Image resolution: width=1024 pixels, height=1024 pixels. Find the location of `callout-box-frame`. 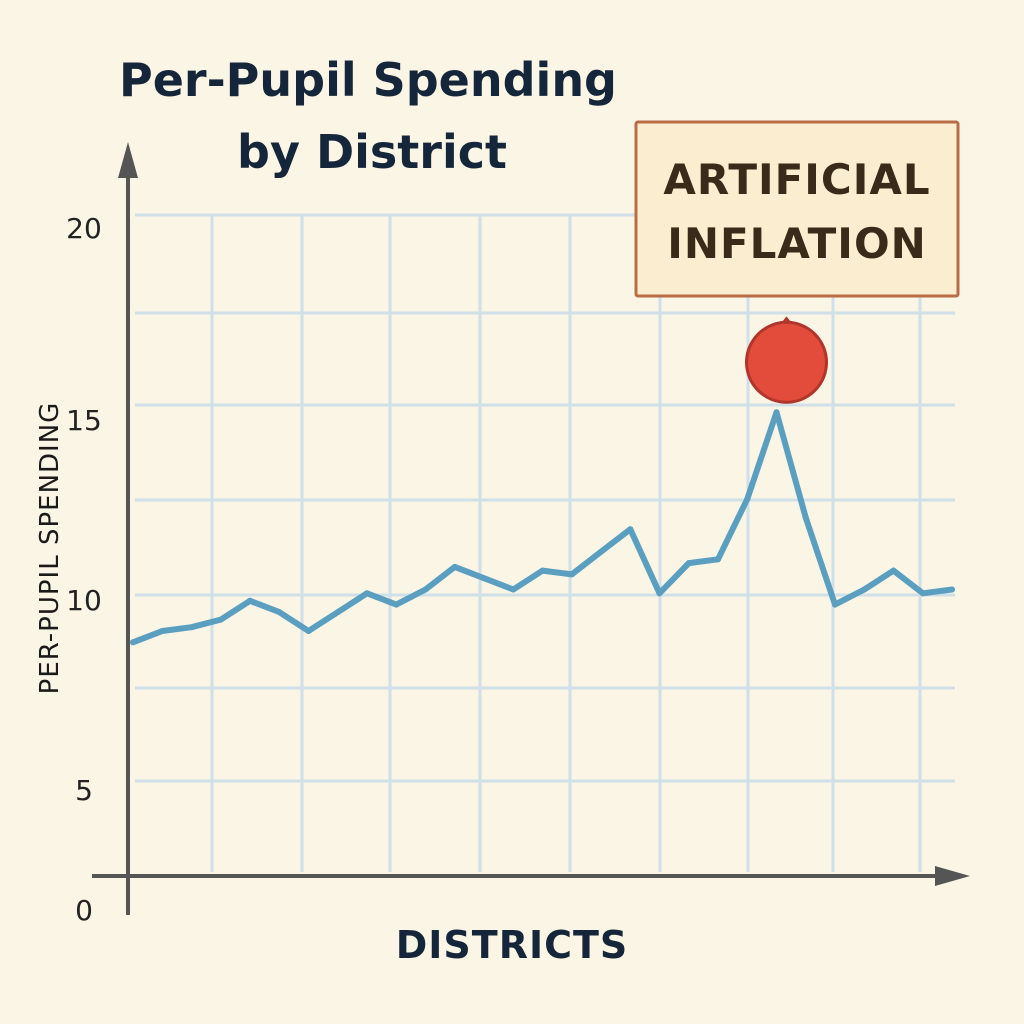

callout-box-frame is located at coordinates (797, 209).